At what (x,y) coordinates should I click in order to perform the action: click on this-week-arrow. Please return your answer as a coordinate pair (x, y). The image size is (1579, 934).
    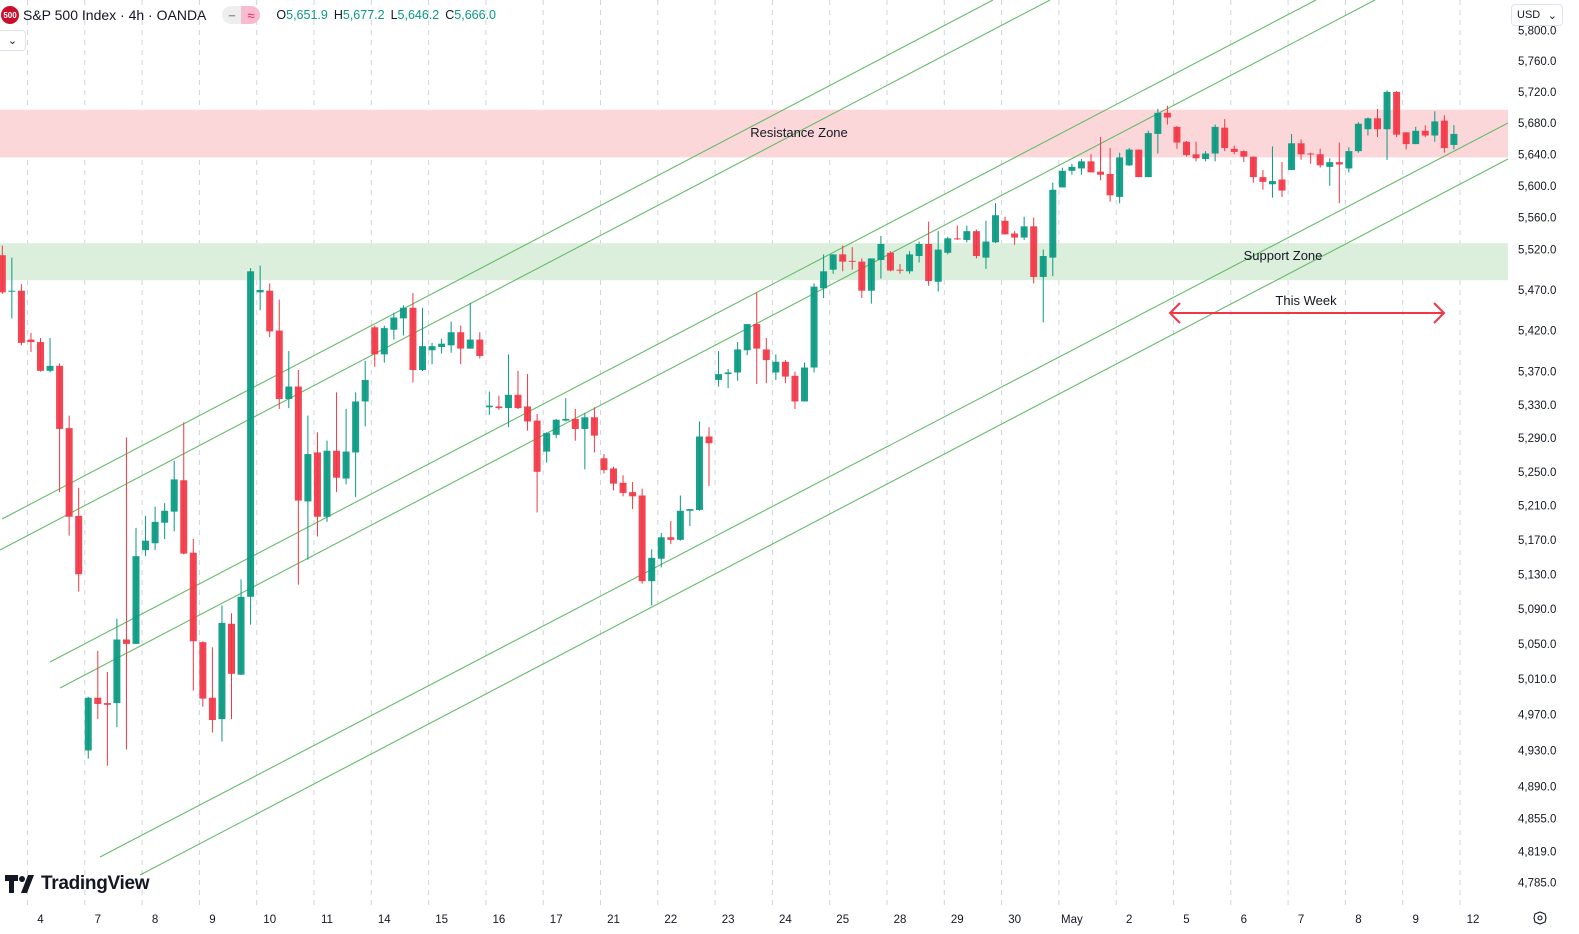
    Looking at the image, I should click on (1307, 313).